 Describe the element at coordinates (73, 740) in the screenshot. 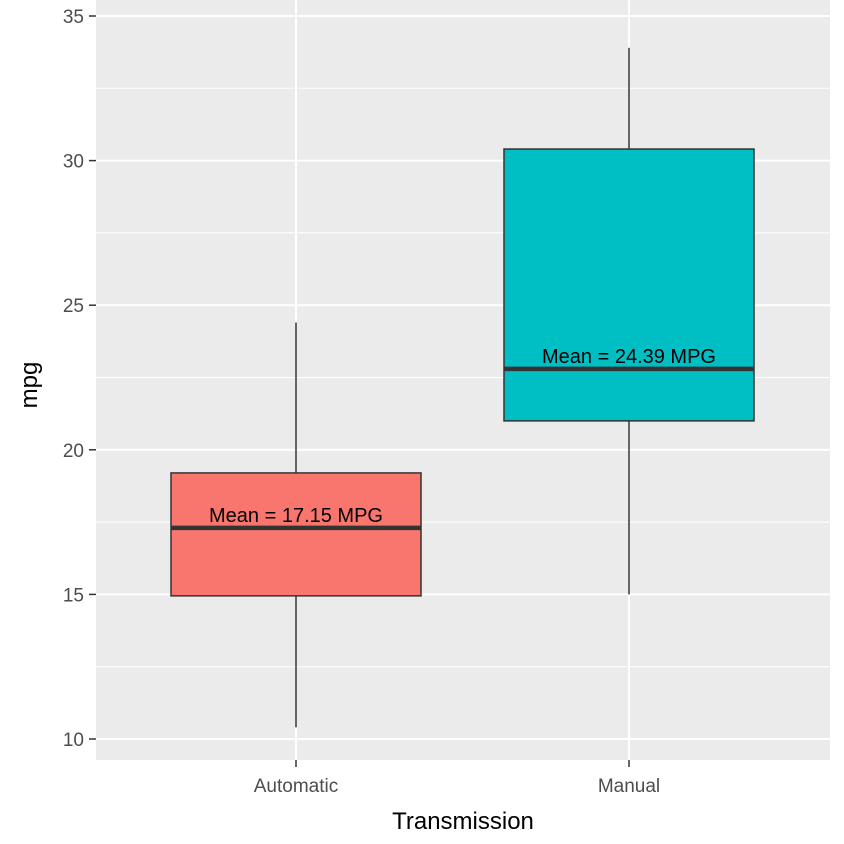

I see `y-tick-label: 10` at that location.